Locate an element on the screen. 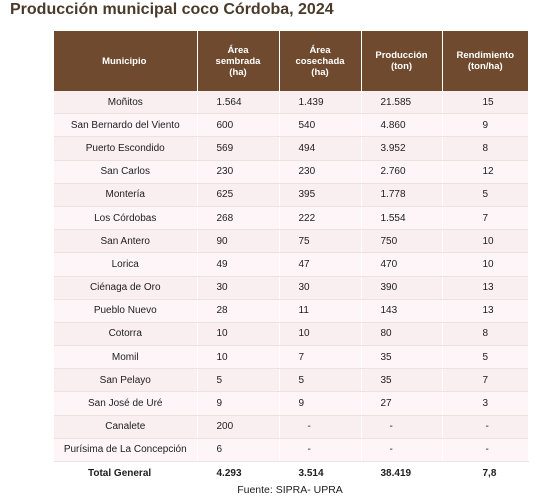  table-row: Ciénaga de Oro 30 30 390 13 is located at coordinates (291, 288).